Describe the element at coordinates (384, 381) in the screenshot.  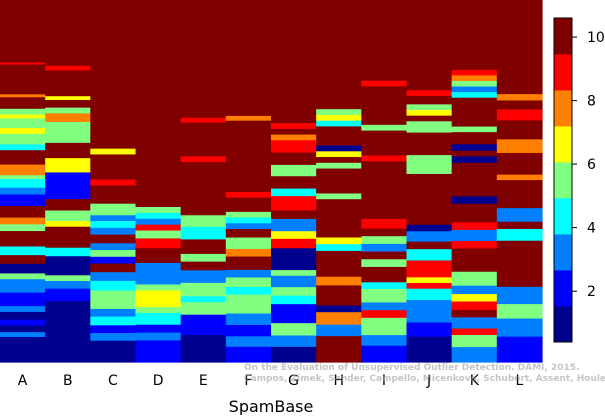
I see `x-tick-label: I` at that location.